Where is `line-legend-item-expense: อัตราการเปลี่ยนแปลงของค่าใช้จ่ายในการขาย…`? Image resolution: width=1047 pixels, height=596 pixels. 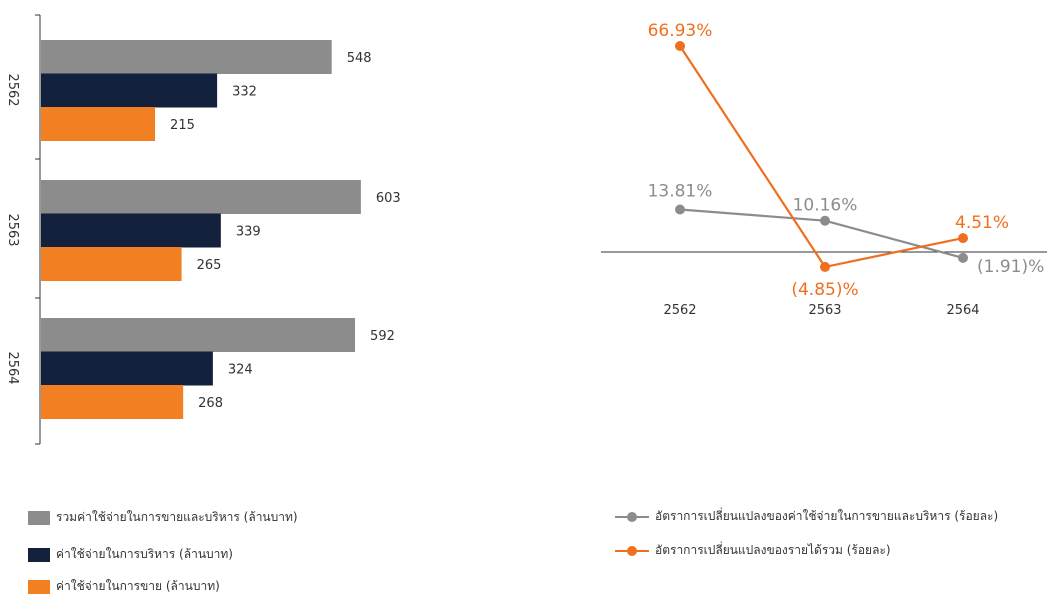 line-legend-item-expense: อัตราการเปลี่ยนแปลงของค่าใช้จ่ายในการขาย… is located at coordinates (806, 516).